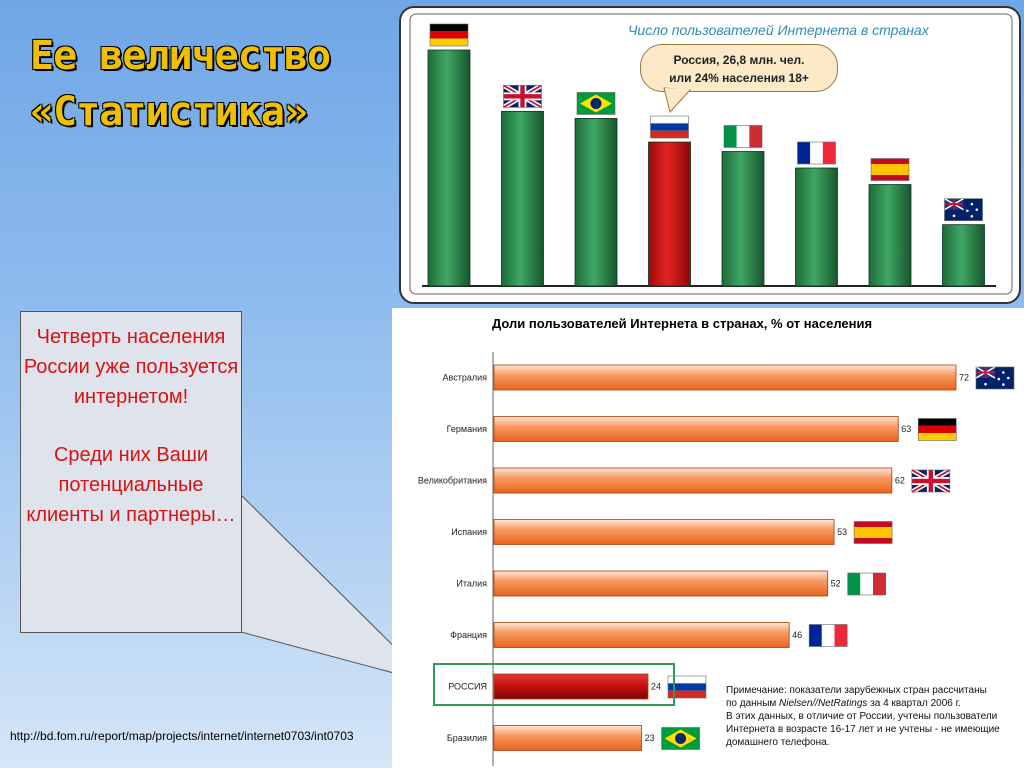 The image size is (1024, 768). I want to click on category-label: Франция, so click(468, 635).